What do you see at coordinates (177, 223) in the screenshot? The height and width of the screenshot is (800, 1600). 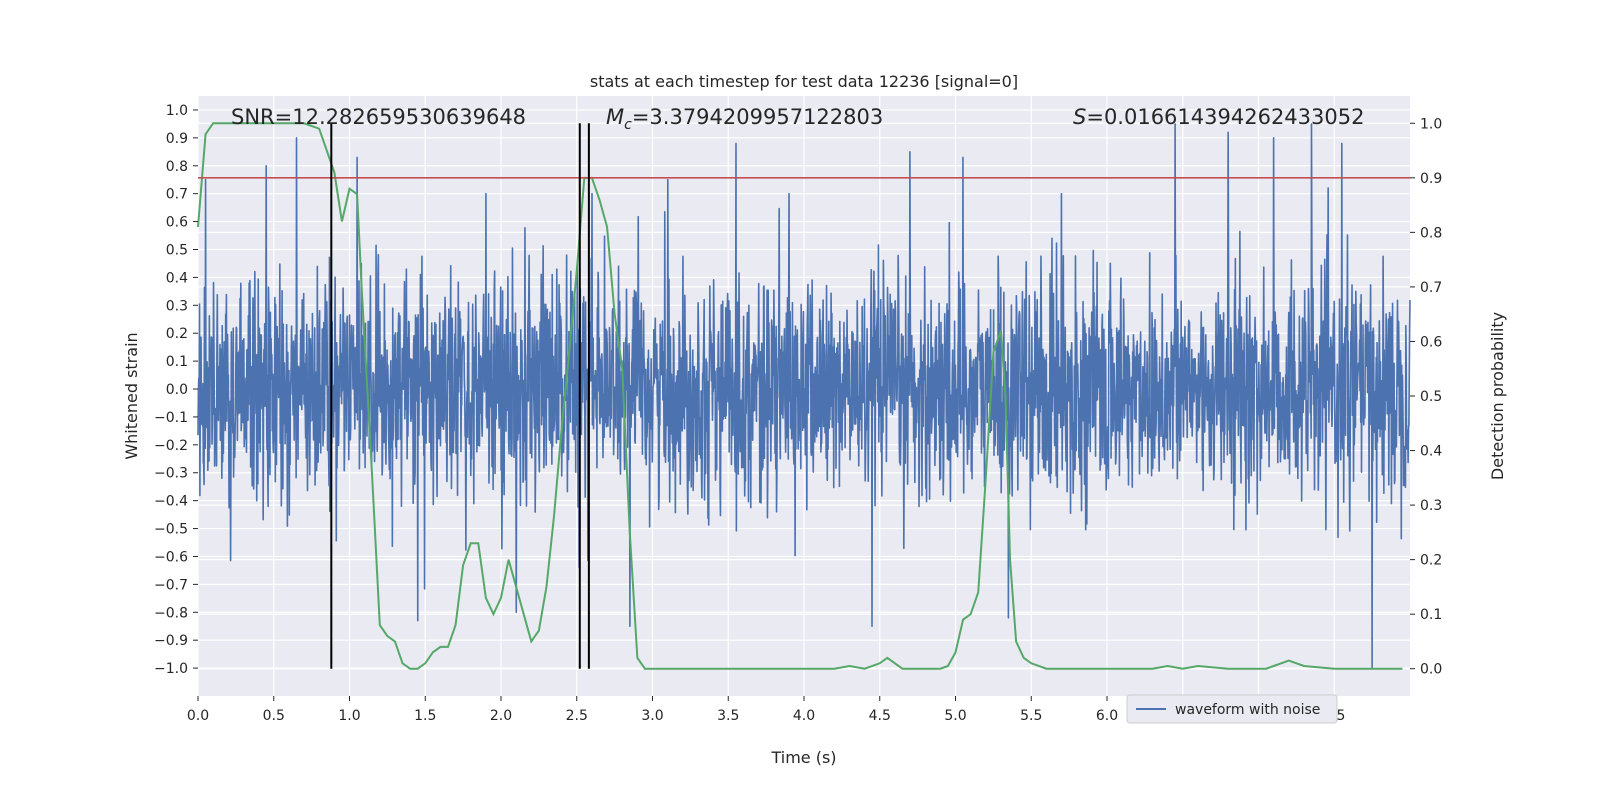 I see `y-left-tick-label: 0.6` at bounding box center [177, 223].